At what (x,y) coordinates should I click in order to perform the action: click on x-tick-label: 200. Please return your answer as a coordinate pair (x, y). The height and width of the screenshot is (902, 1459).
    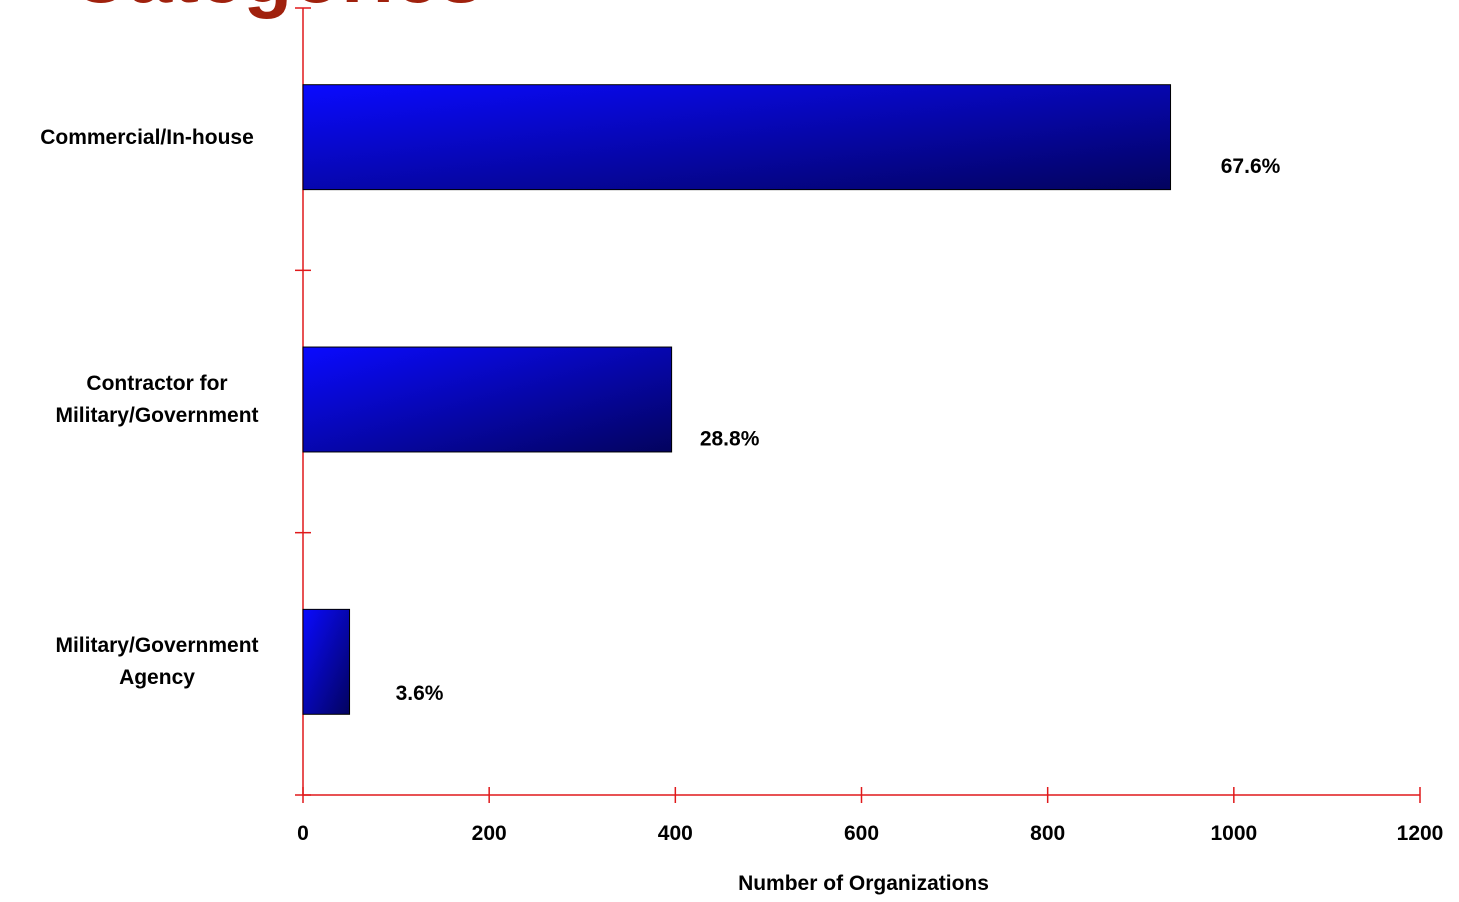
    Looking at the image, I should click on (489, 833).